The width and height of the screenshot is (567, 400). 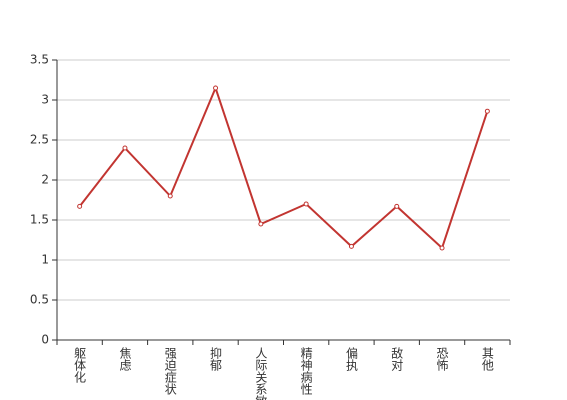 What do you see at coordinates (397, 358) in the screenshot?
I see `x-tick-label: 敌对` at bounding box center [397, 358].